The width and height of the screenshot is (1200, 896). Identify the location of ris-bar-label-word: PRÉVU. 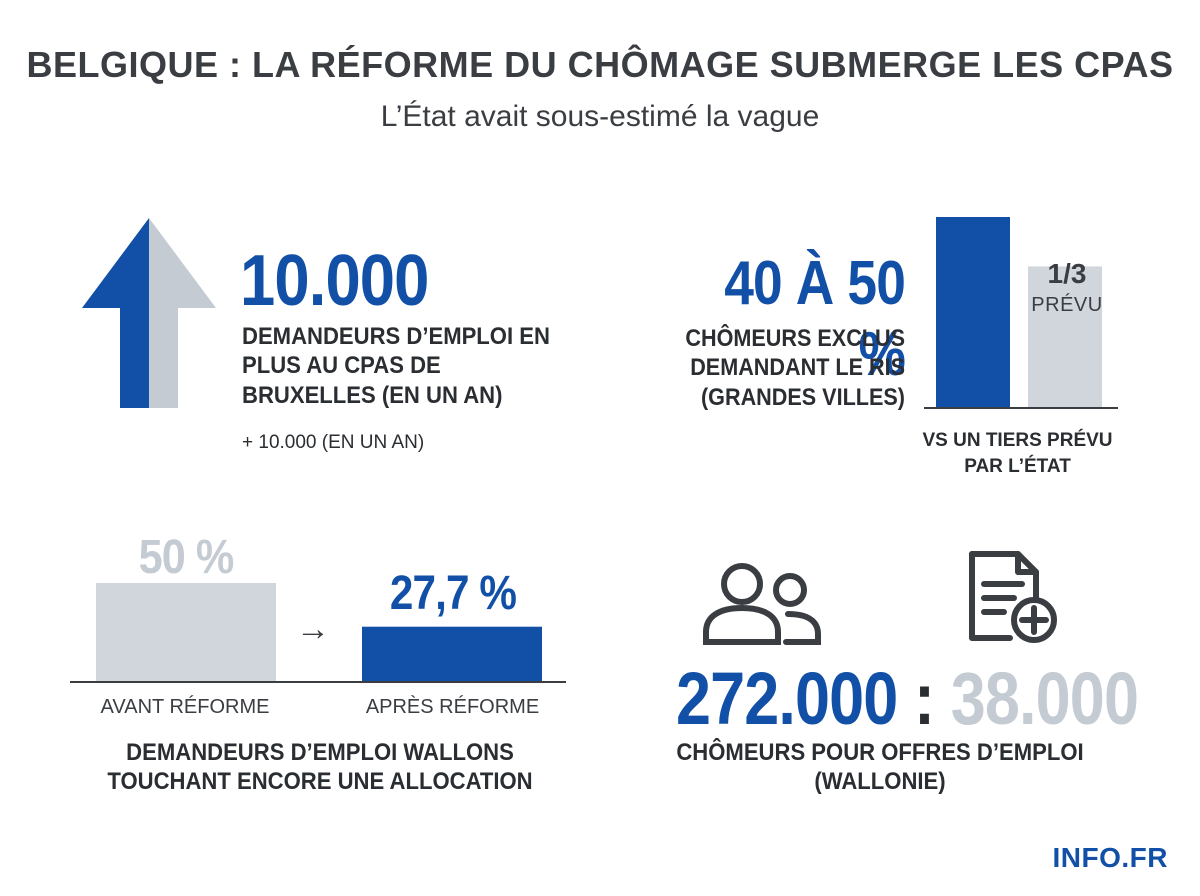
(1067, 305).